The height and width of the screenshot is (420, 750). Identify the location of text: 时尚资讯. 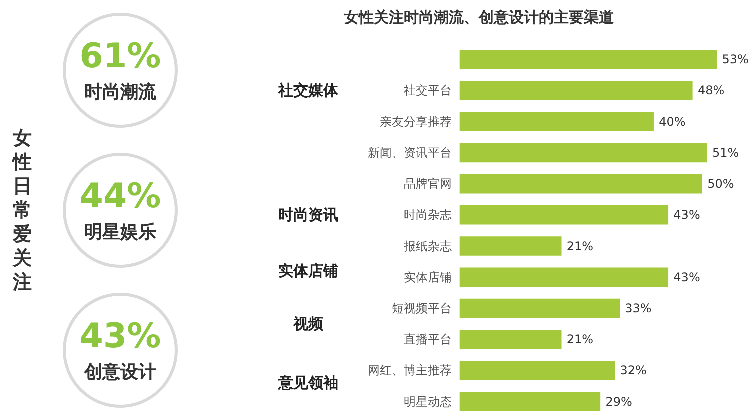
(308, 215).